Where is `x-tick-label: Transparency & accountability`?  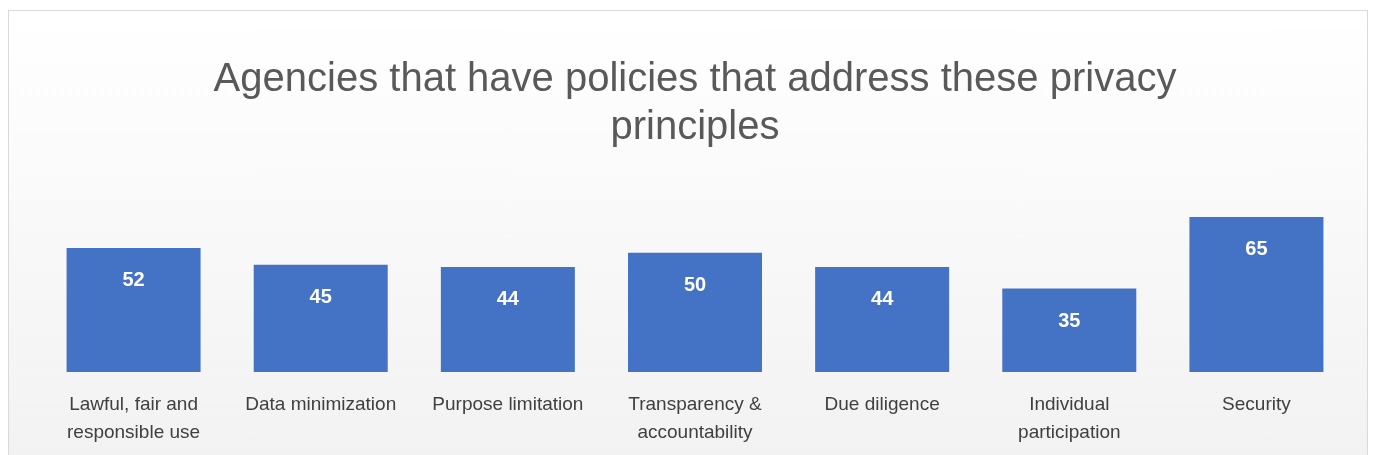
x-tick-label: Transparency & accountability is located at coordinates (695, 417).